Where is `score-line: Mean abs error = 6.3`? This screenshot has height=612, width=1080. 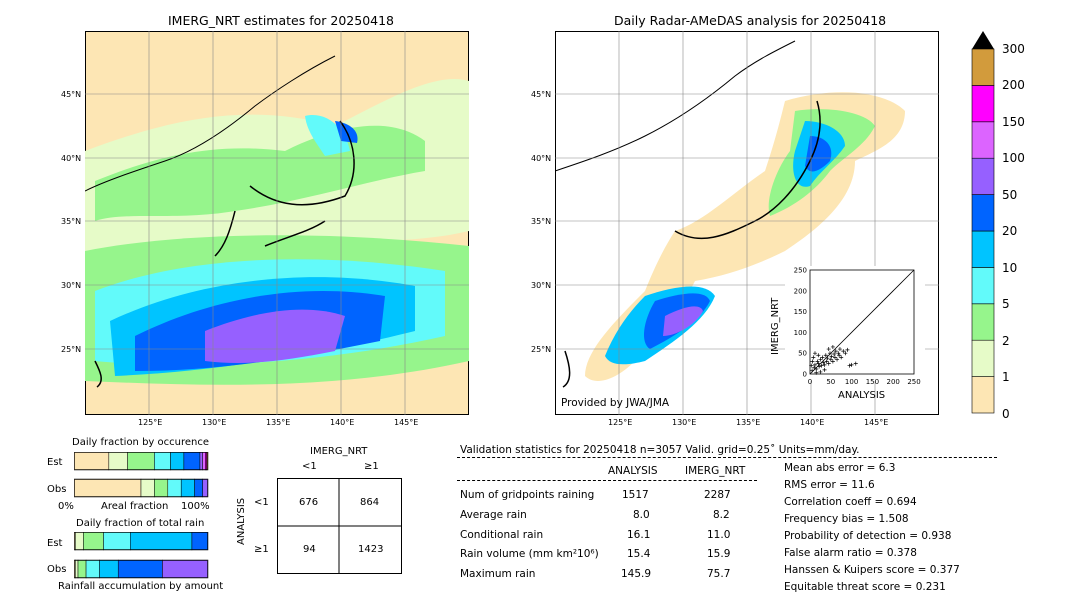 score-line: Mean abs error = 6.3 is located at coordinates (840, 468).